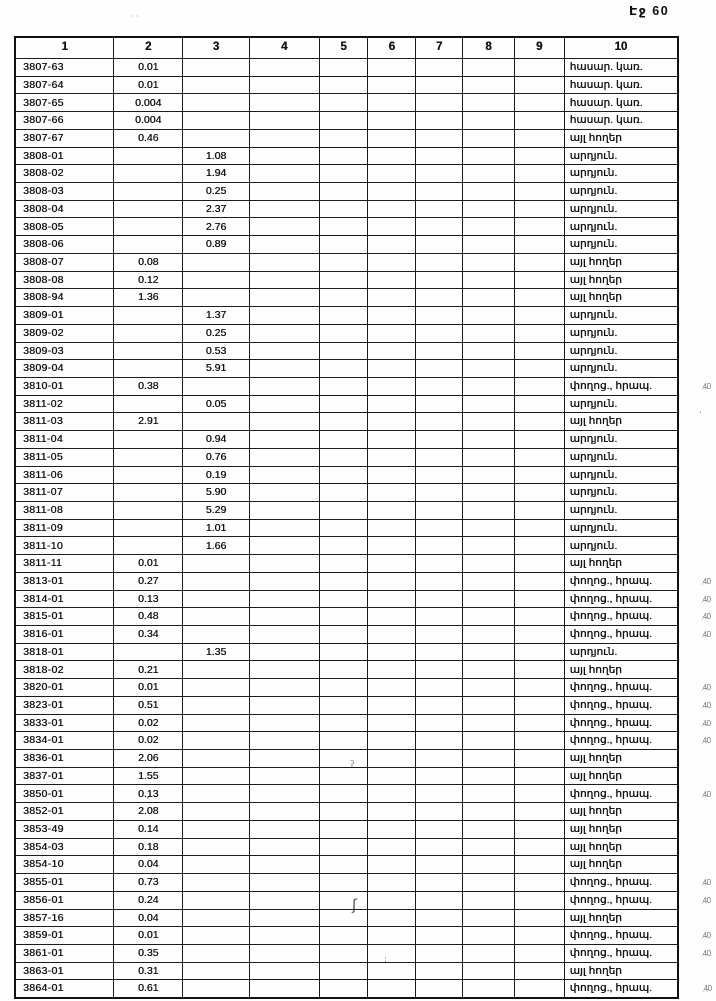 Image resolution: width=716 pixels, height=1001 pixels. I want to click on value-col2-cell: 0.01, so click(148, 687).